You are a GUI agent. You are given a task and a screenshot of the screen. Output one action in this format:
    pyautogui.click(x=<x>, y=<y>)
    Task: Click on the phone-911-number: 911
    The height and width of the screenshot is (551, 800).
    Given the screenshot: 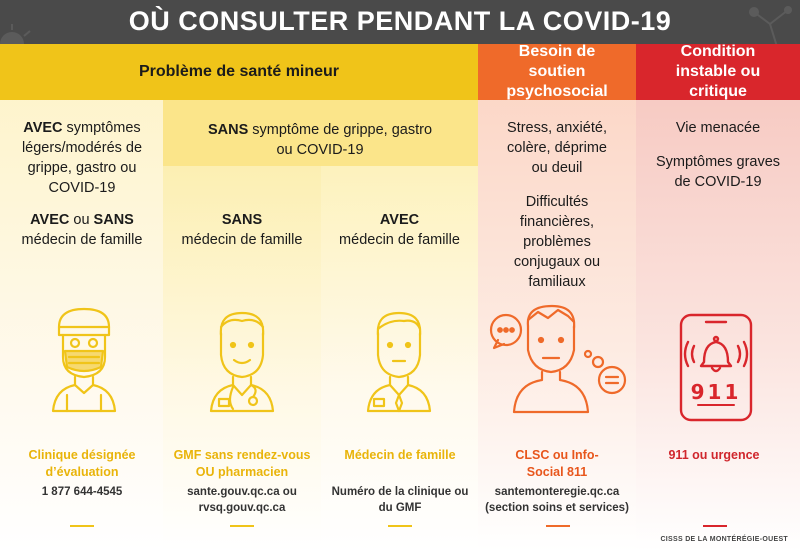 What is the action you would take?
    pyautogui.click(x=716, y=392)
    